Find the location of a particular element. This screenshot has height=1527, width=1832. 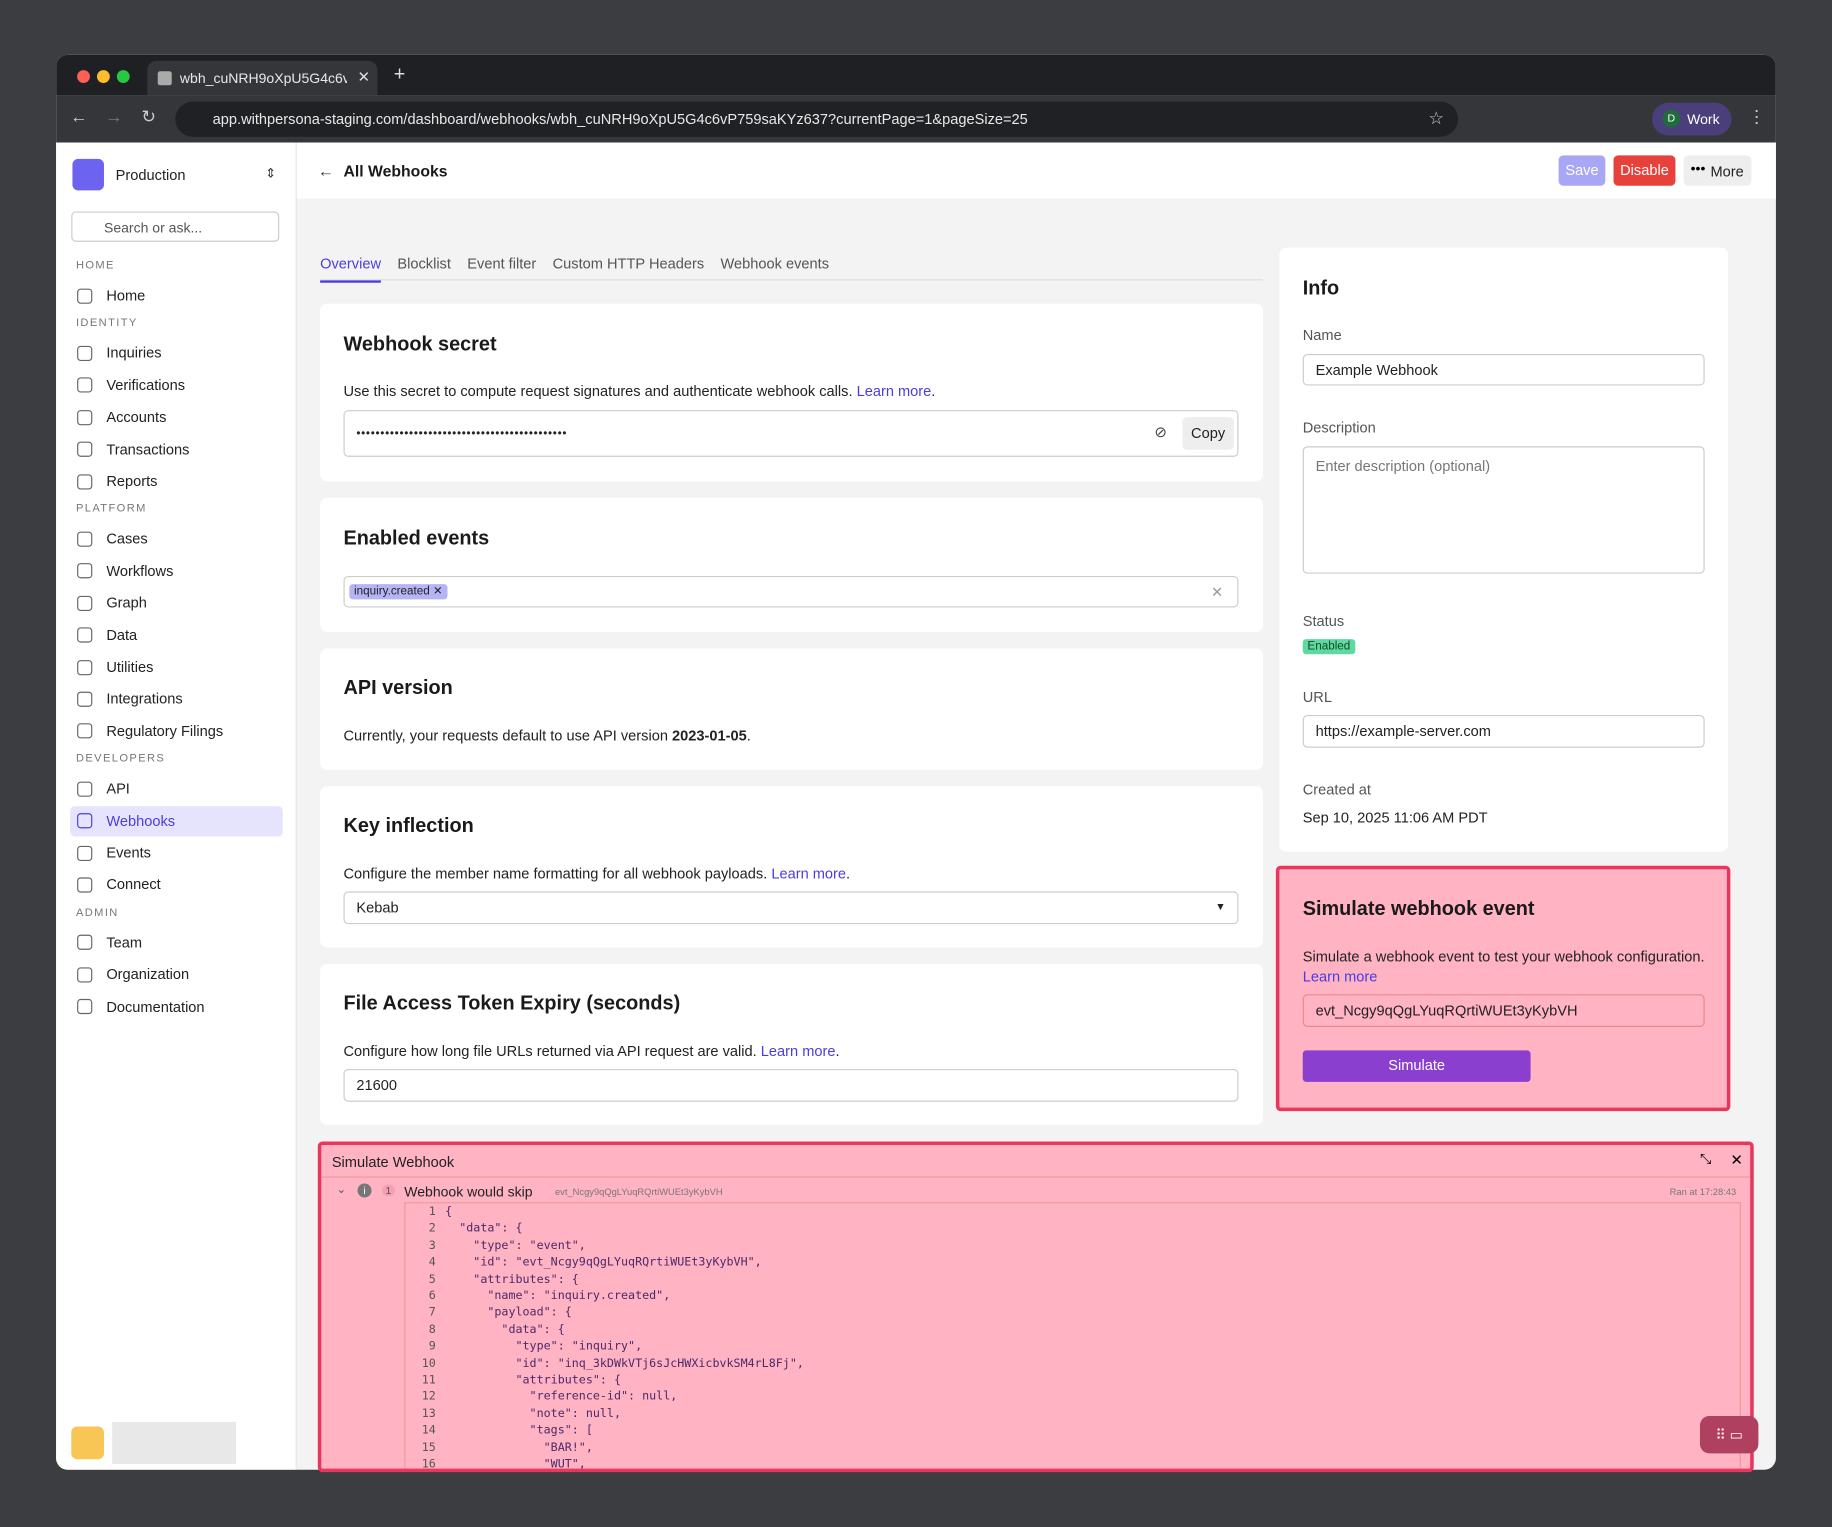

token-input: 21600 is located at coordinates (791, 1085).